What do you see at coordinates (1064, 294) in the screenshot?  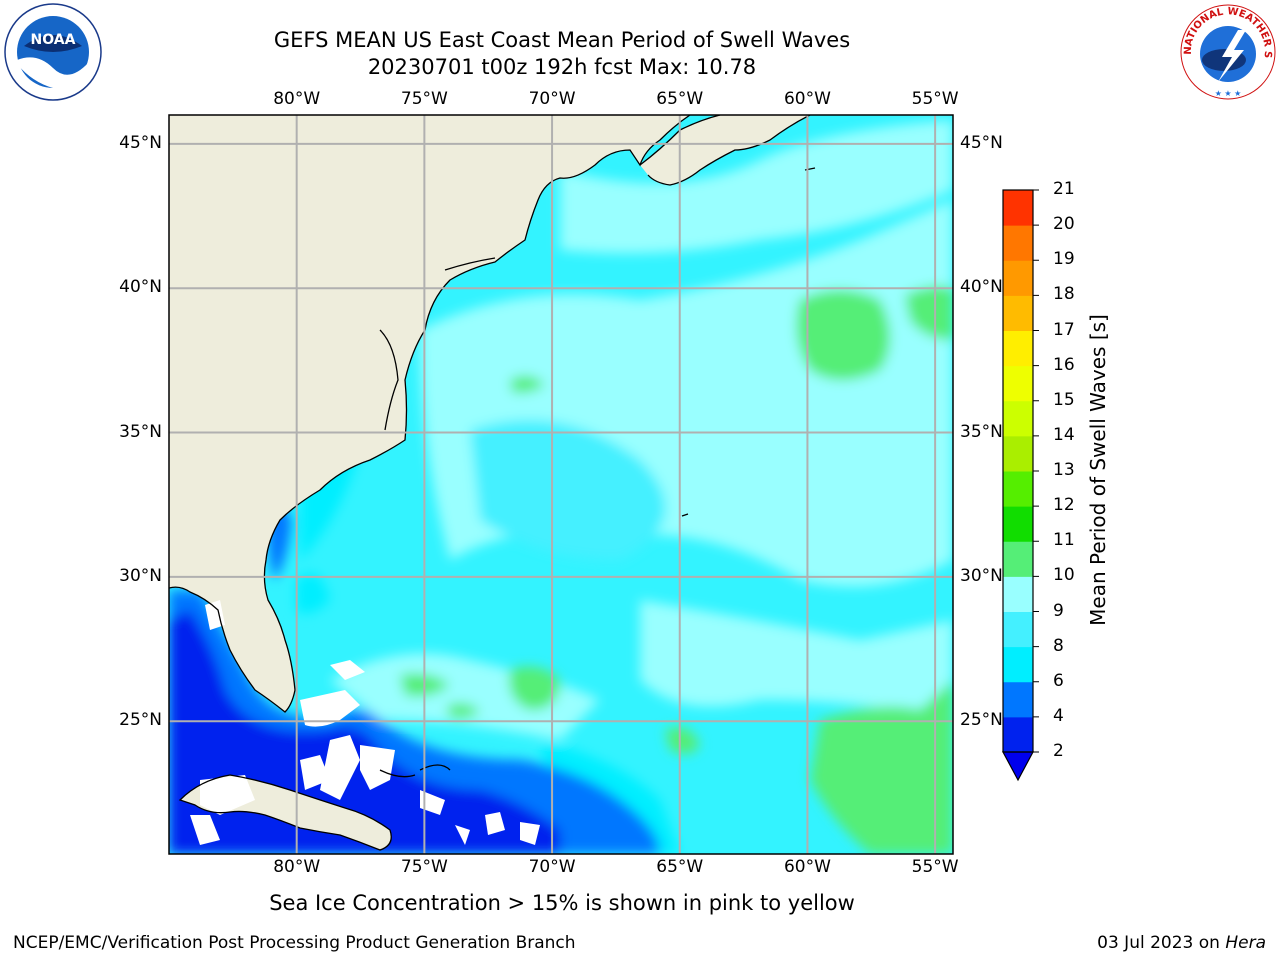 I see `colorbar-tick-label: 18` at bounding box center [1064, 294].